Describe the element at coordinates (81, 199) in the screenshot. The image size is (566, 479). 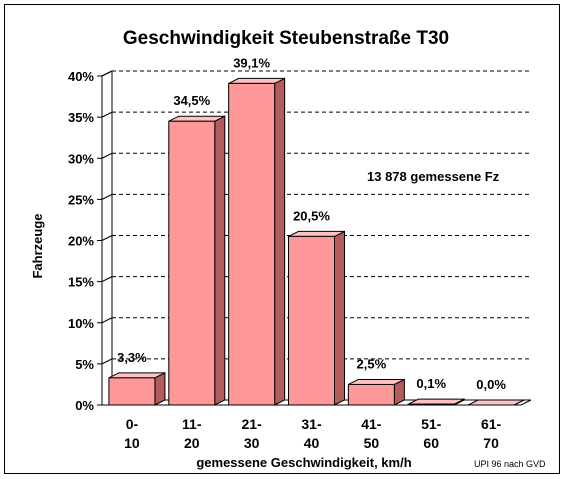
I see `y-tick-label: 25%` at that location.